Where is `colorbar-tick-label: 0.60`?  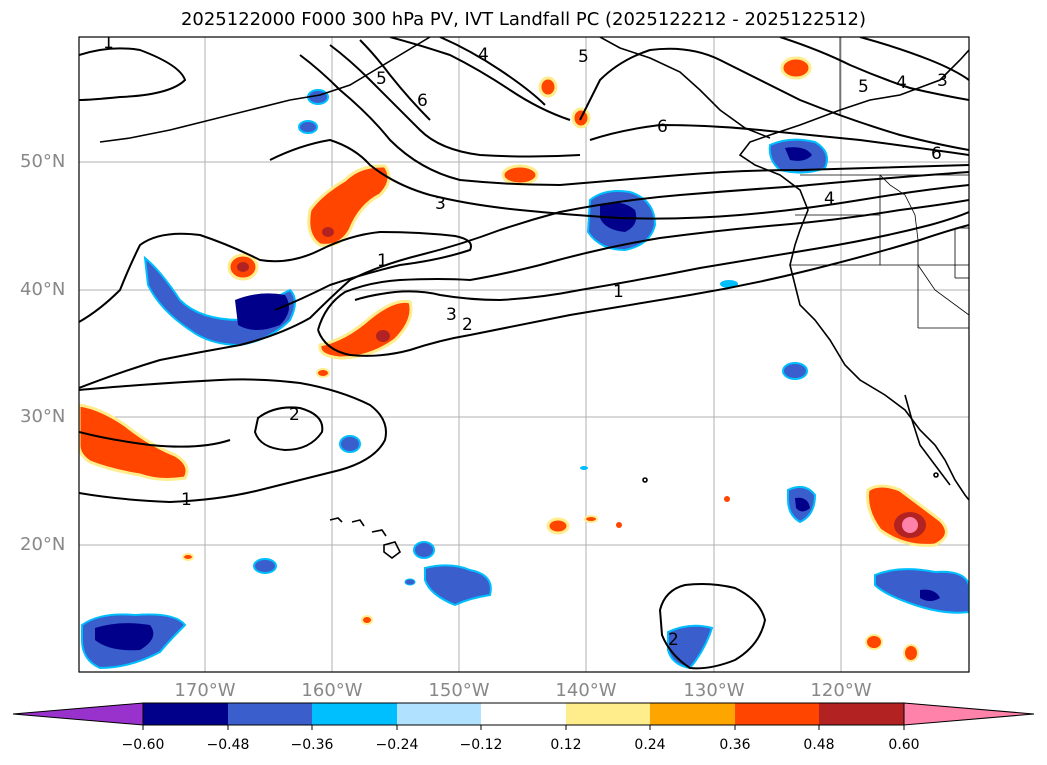 colorbar-tick-label: 0.60 is located at coordinates (904, 745).